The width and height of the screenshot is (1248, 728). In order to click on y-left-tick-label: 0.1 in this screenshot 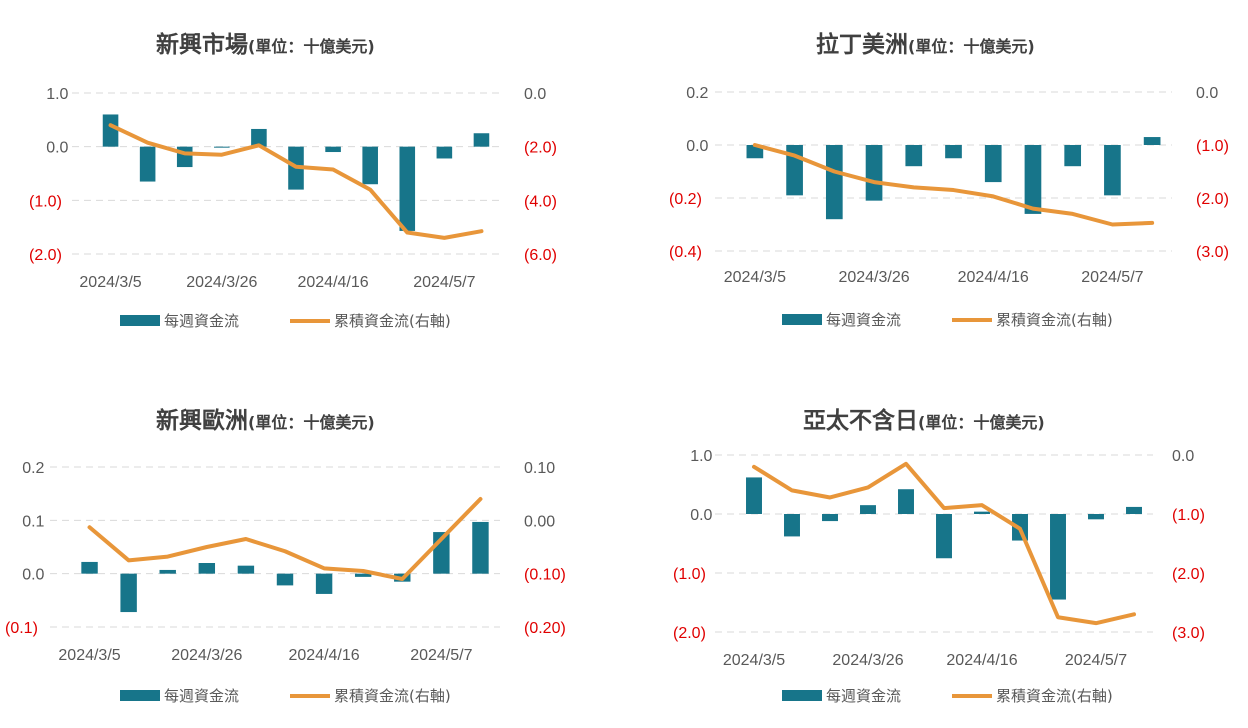, I will do `click(33, 521)`.